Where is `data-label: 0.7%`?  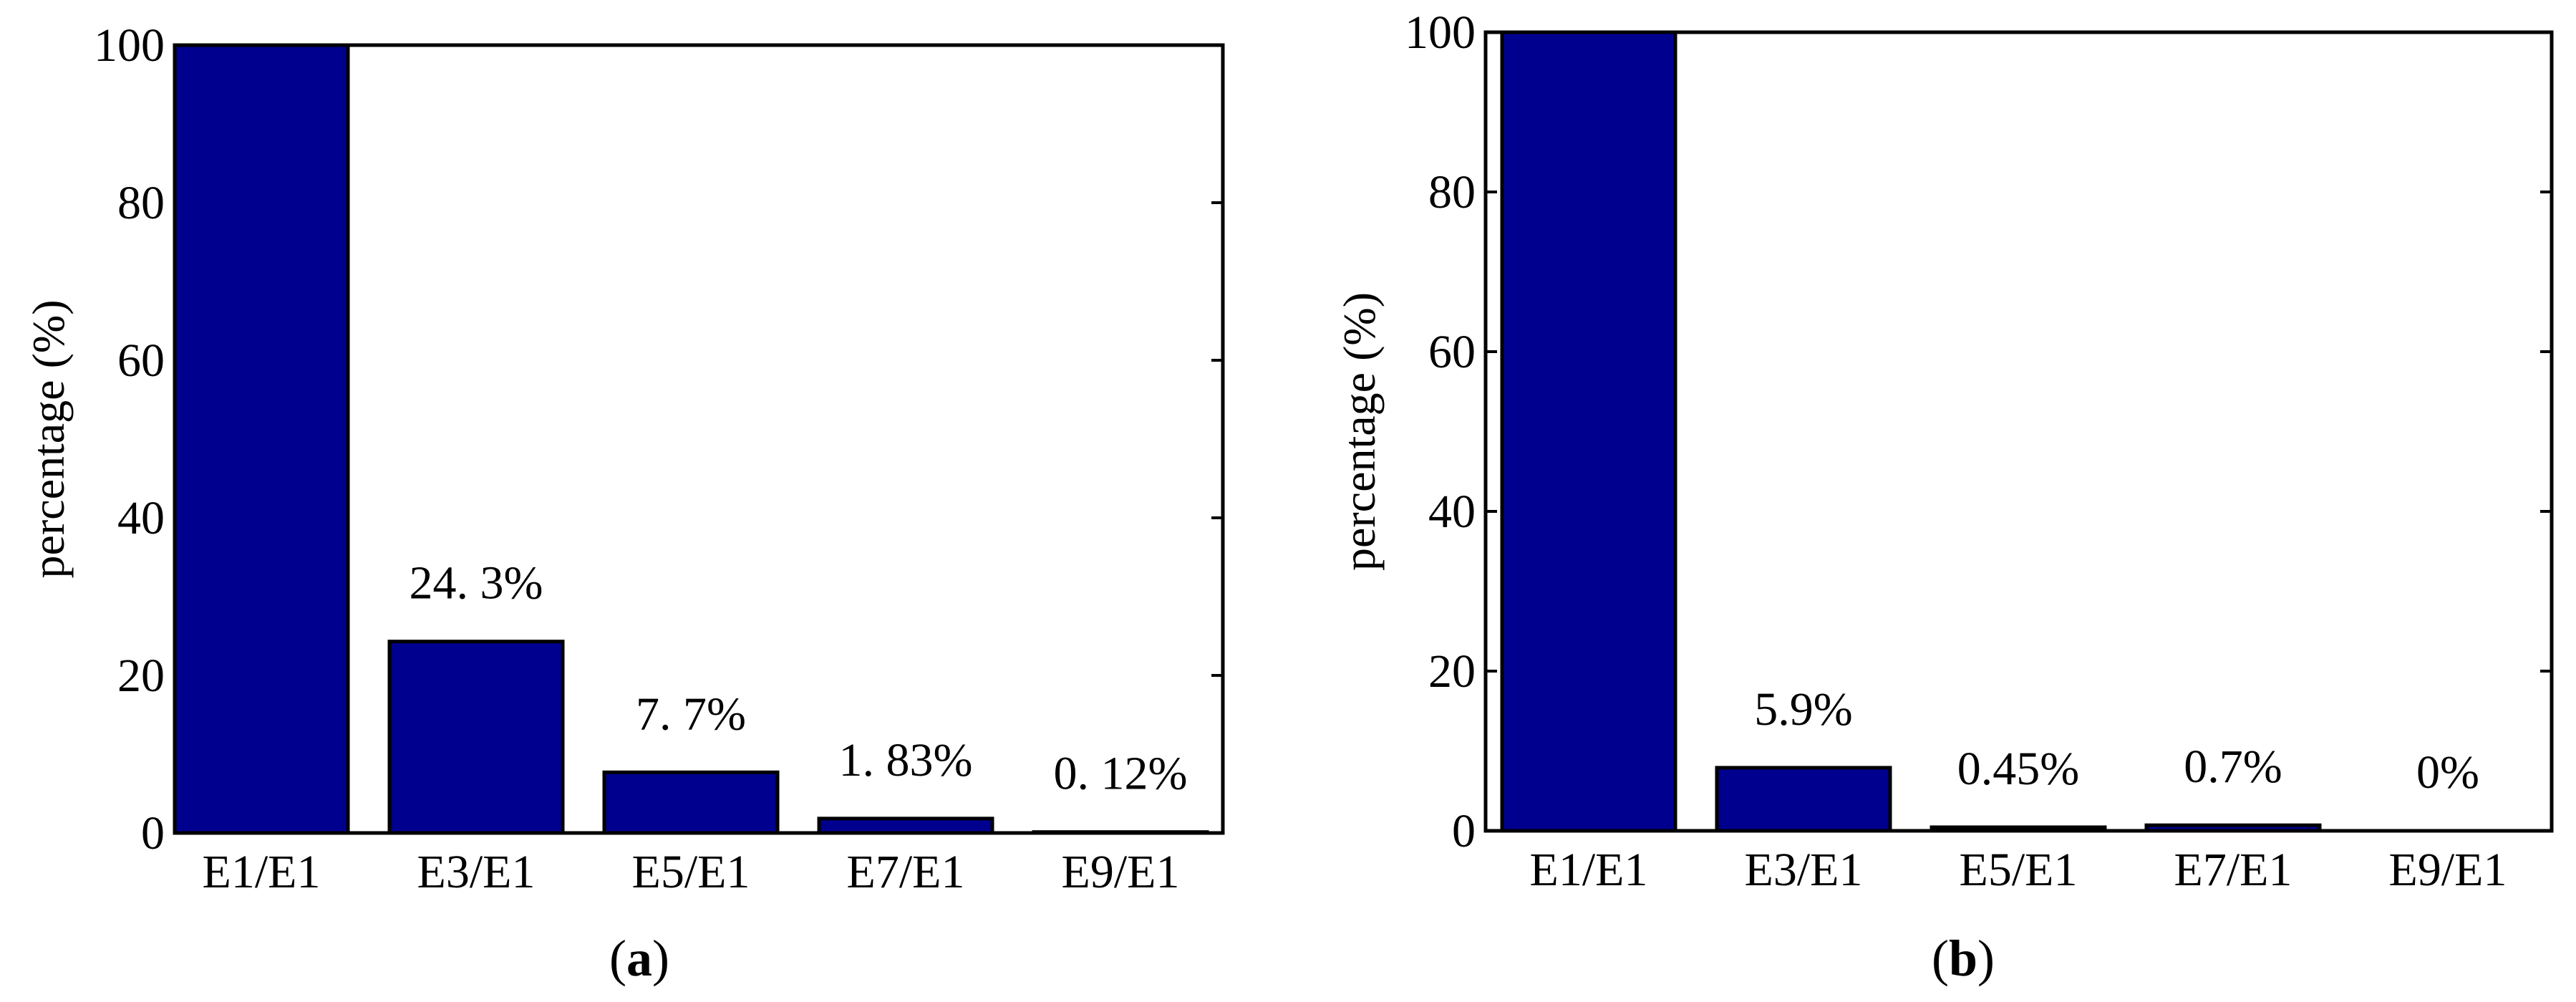 data-label: 0.7% is located at coordinates (2233, 767).